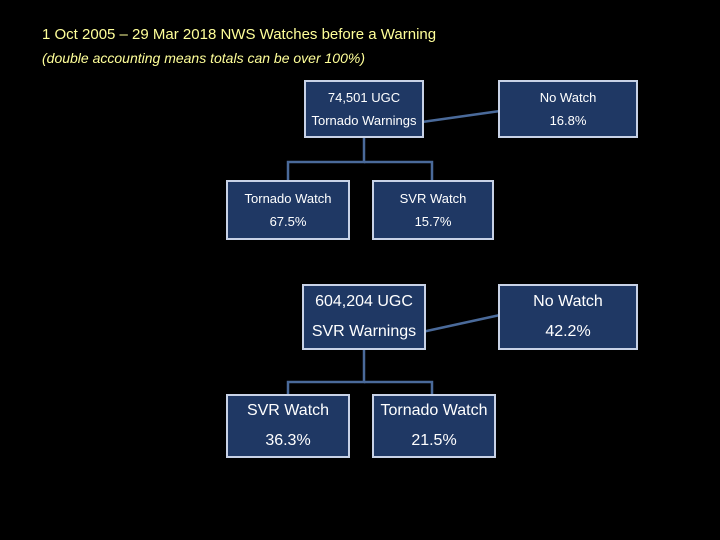 This screenshot has width=720, height=540. What do you see at coordinates (288, 440) in the screenshot?
I see `svr-svr-watch-value: 36.3%` at bounding box center [288, 440].